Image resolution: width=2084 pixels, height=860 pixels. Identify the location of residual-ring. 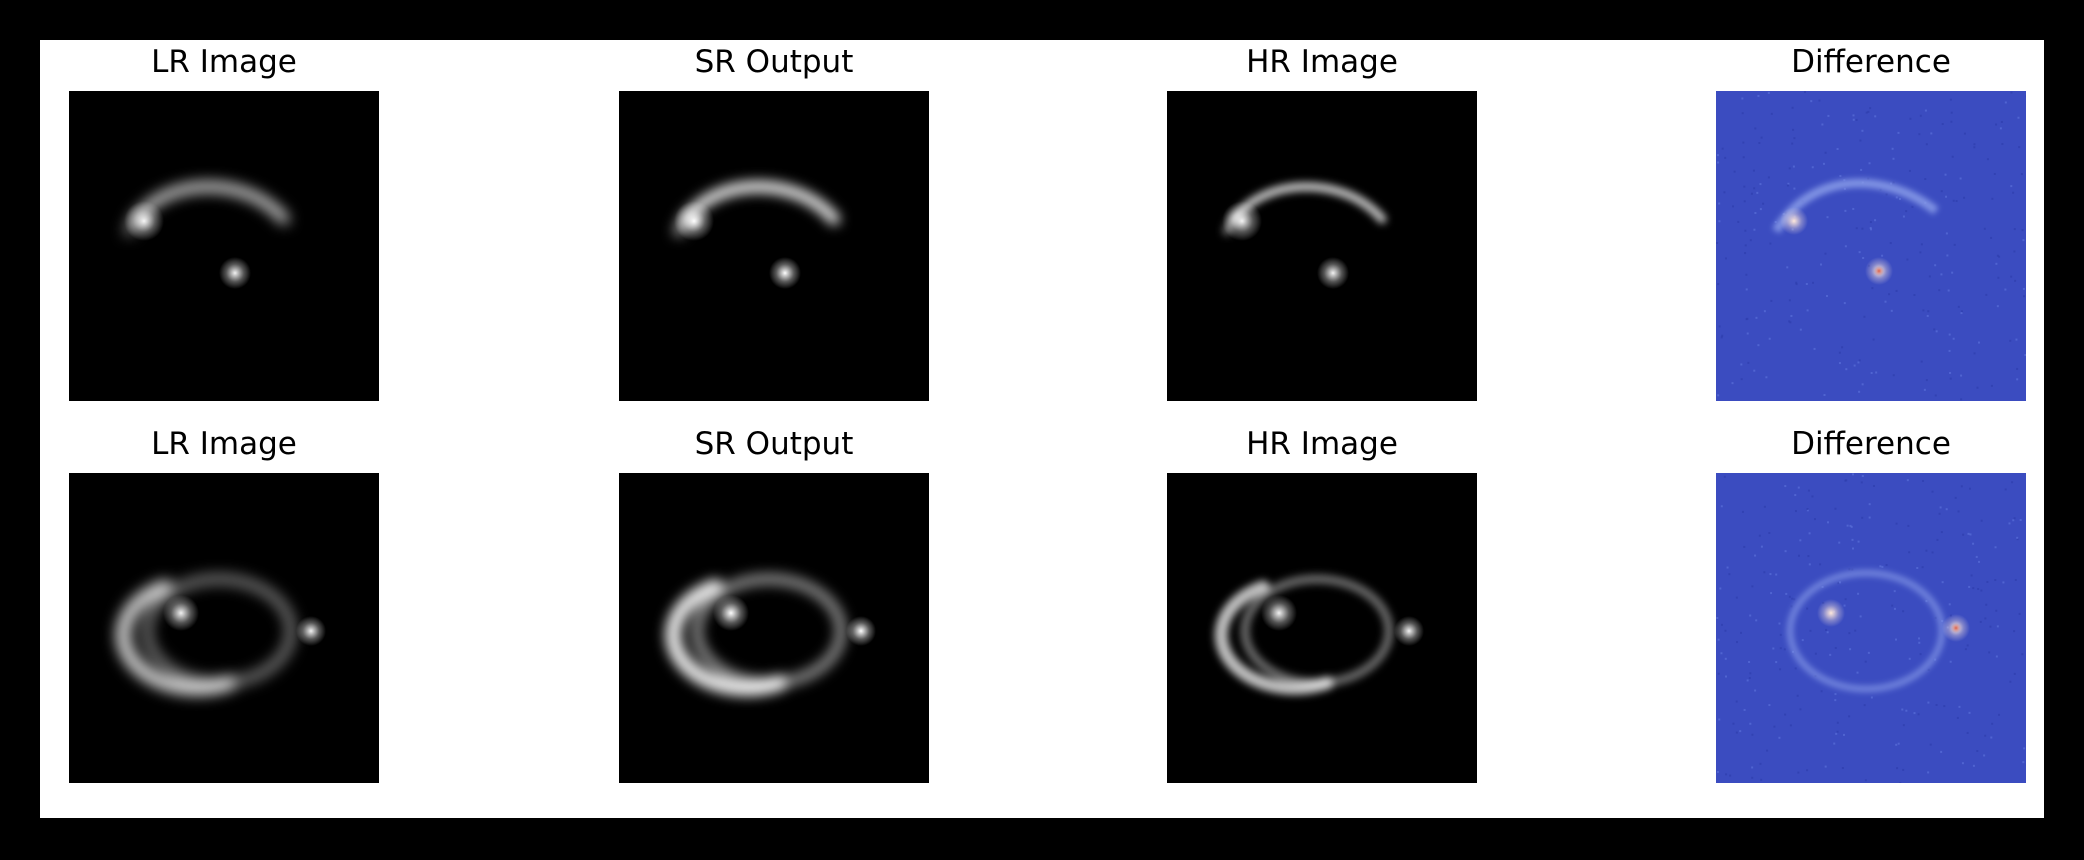
(1866, 631).